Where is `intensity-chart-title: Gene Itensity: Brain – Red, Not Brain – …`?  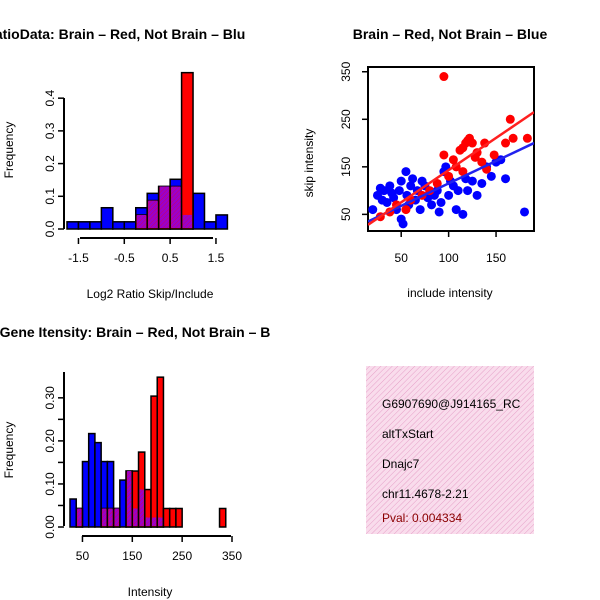 intensity-chart-title: Gene Itensity: Brain – Red, Not Brain – … is located at coordinates (135, 332).